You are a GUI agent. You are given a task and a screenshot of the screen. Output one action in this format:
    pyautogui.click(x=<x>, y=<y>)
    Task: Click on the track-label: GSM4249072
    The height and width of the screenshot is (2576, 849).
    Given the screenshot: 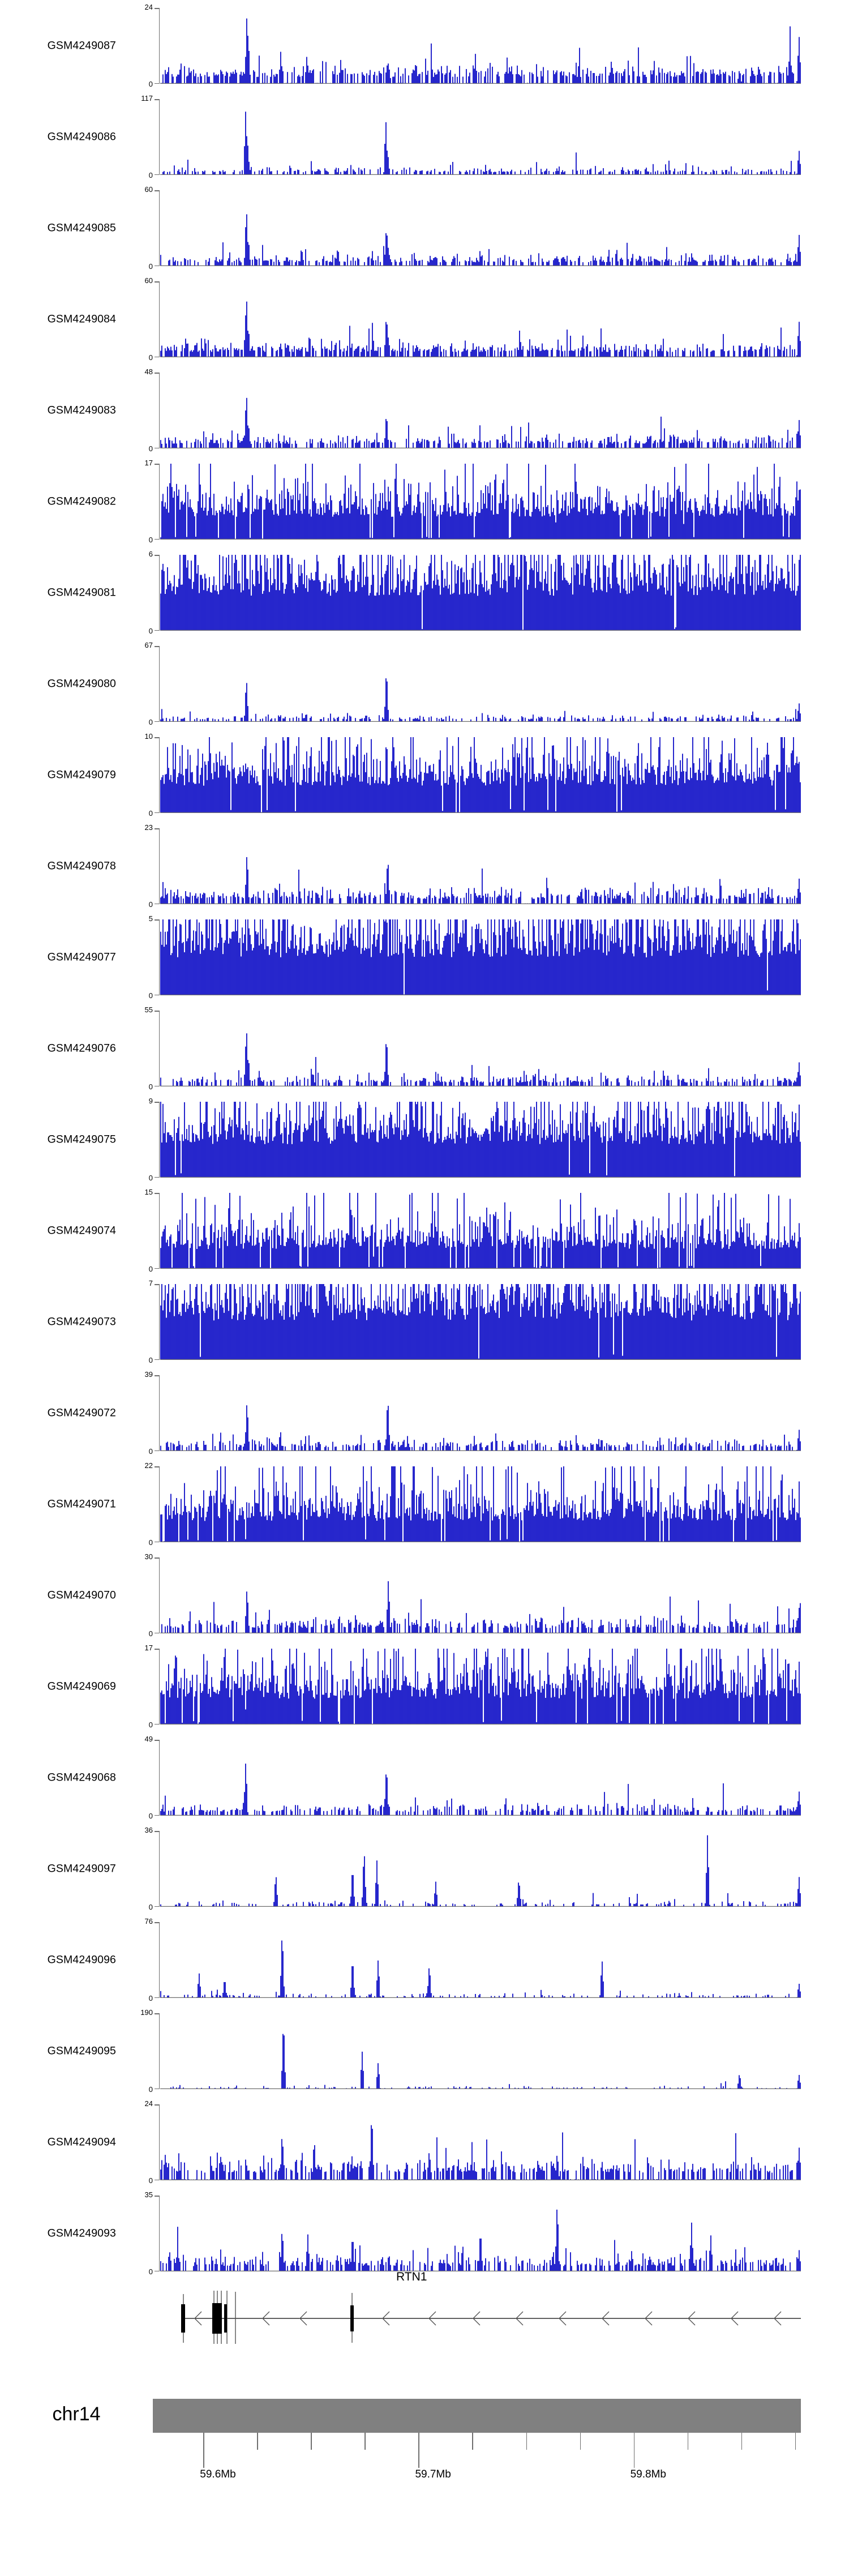 What is the action you would take?
    pyautogui.click(x=81, y=1412)
    